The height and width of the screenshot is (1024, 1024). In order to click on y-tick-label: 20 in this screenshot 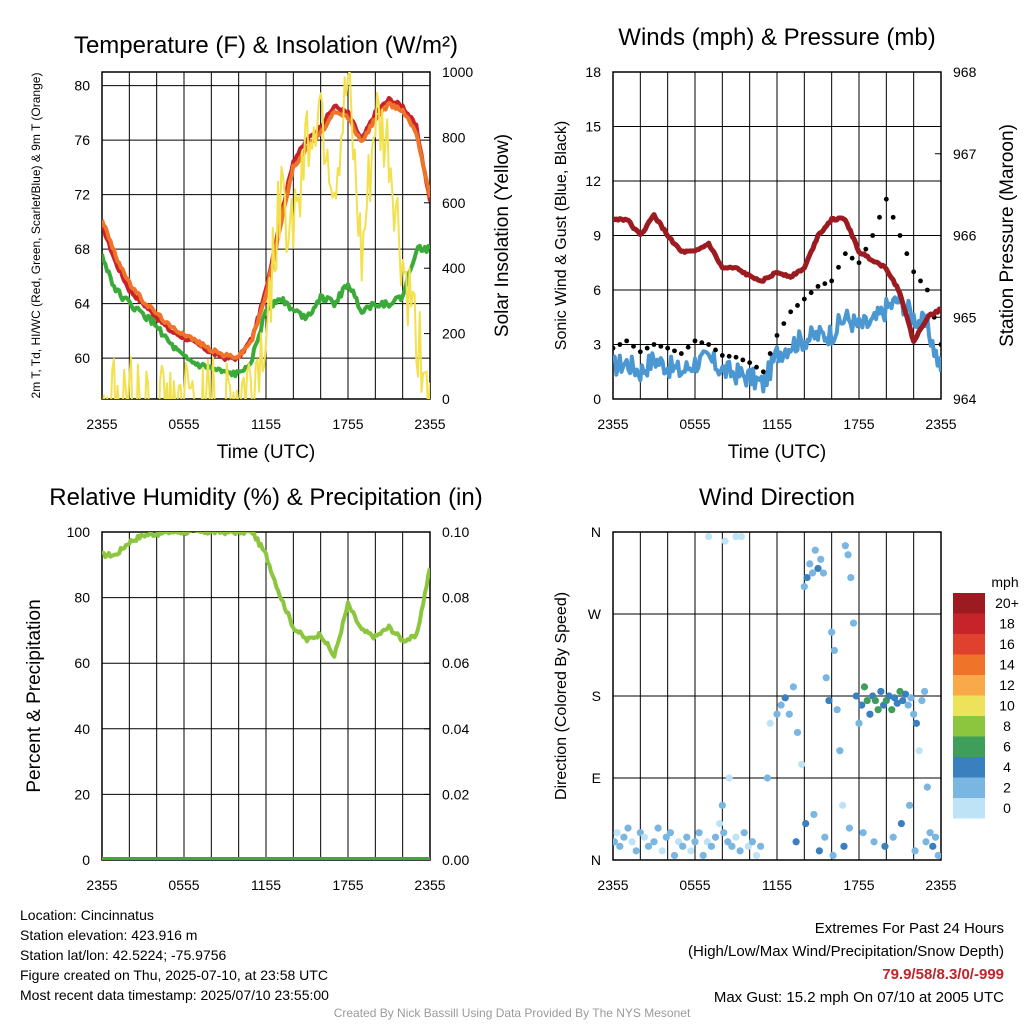, I will do `click(82, 794)`.